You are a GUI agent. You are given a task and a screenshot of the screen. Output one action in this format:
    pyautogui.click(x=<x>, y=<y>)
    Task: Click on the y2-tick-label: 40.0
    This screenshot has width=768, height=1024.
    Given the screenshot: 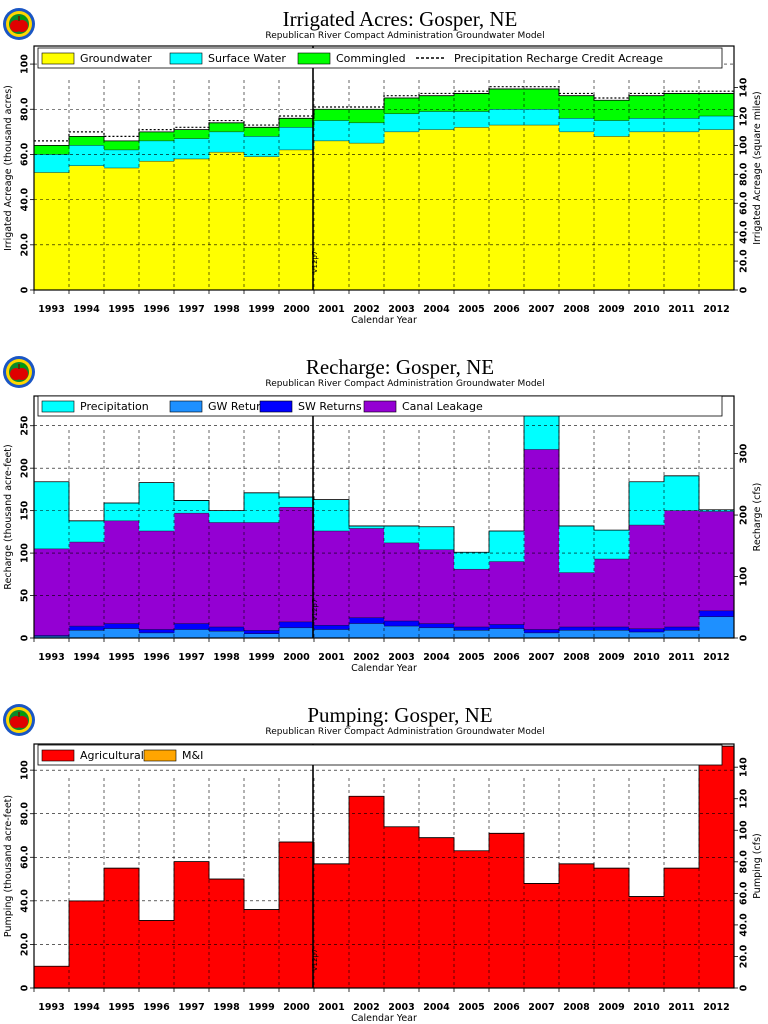 What is the action you would take?
    pyautogui.click(x=744, y=925)
    